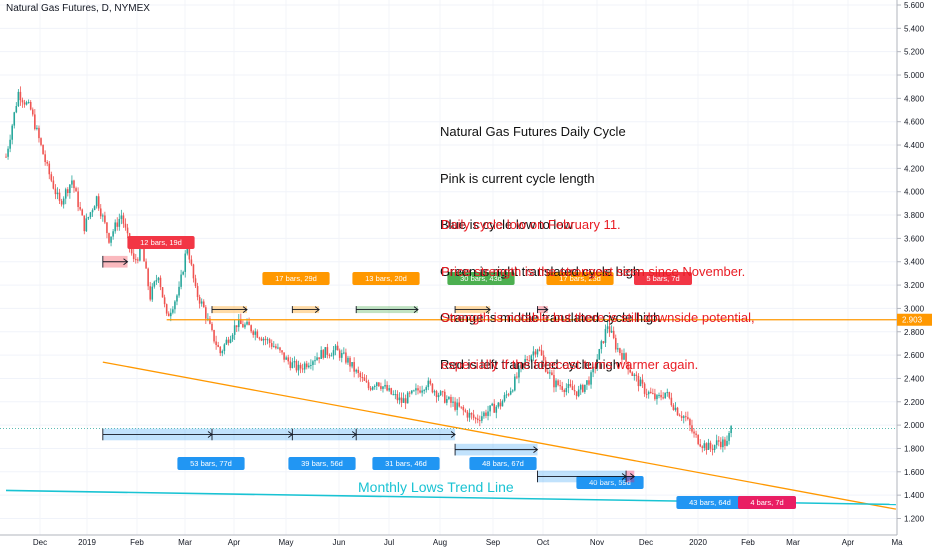 The image size is (932, 550). I want to click on legend-note-line: Blue is cycle low to low, so click(506, 224).